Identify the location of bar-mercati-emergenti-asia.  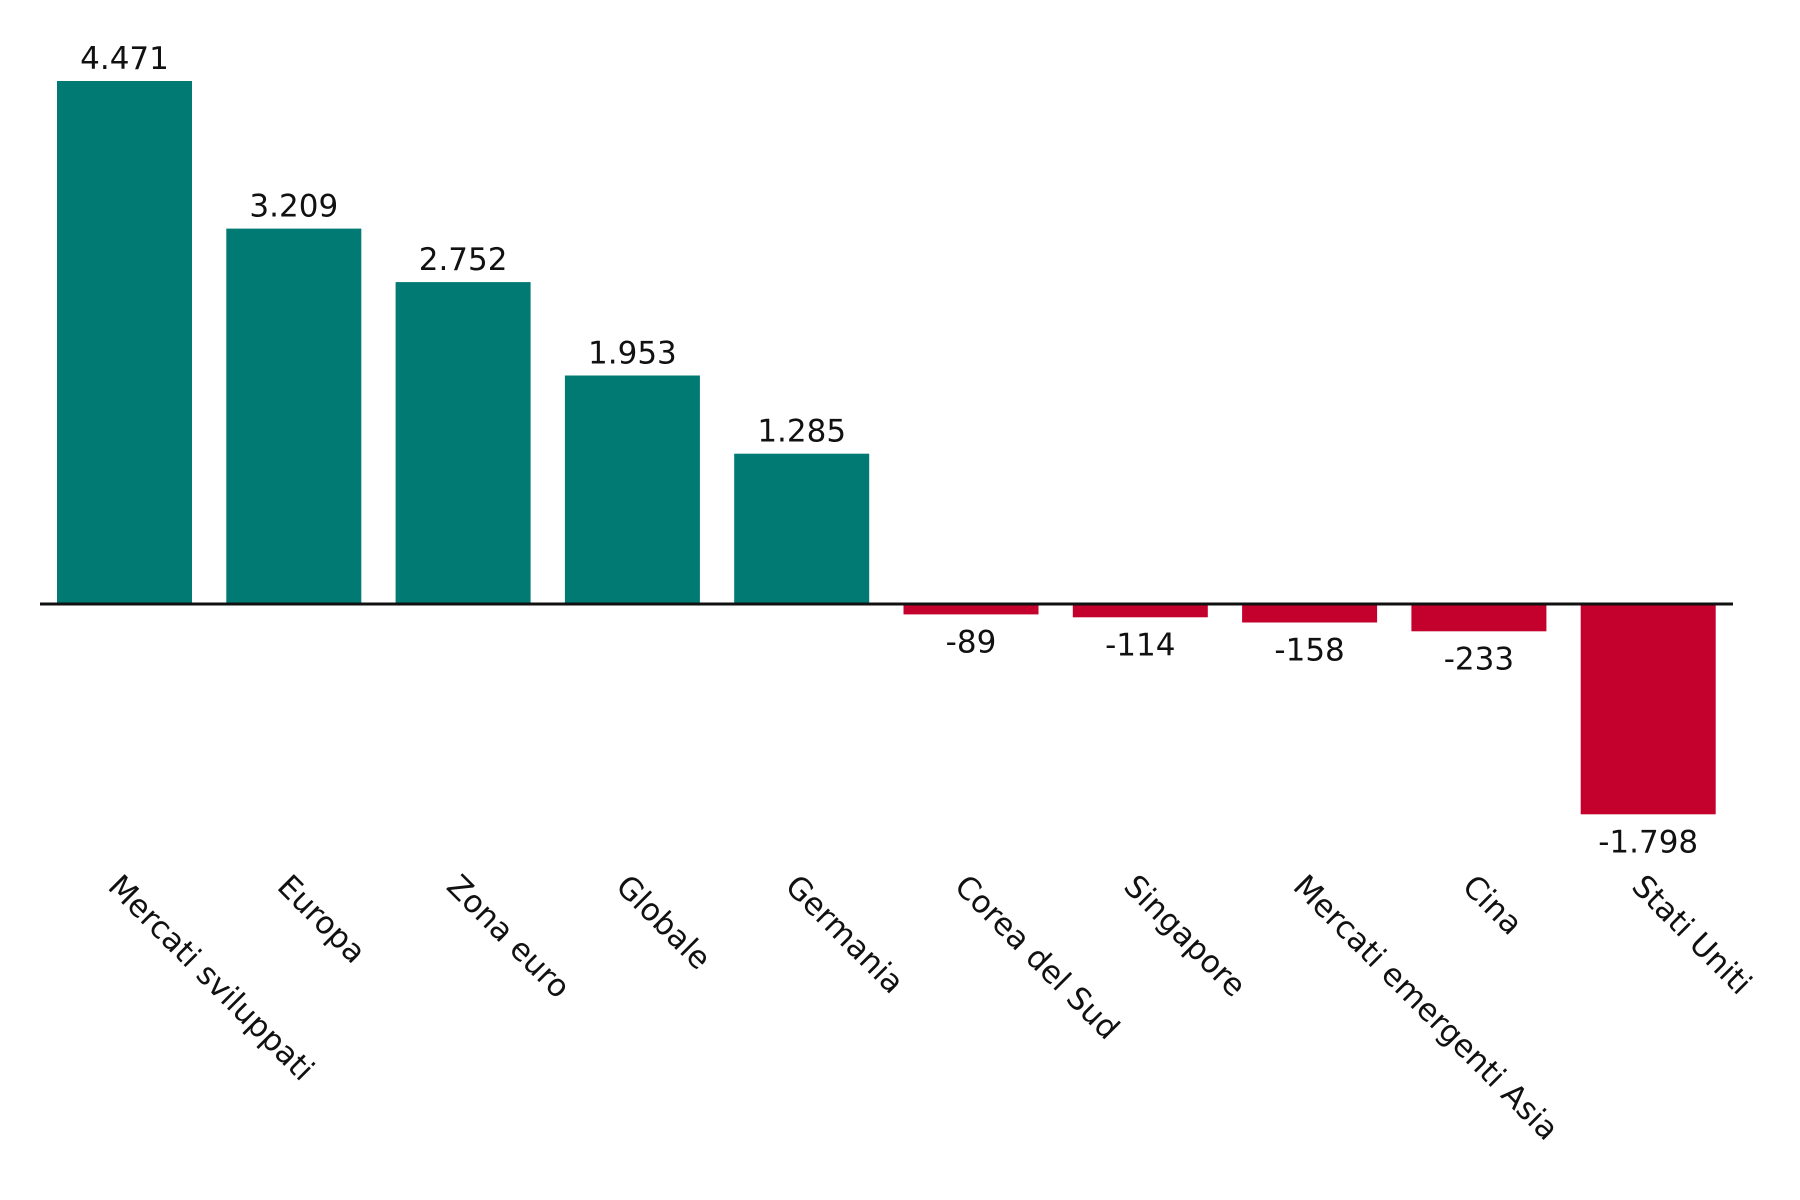
(1310, 613).